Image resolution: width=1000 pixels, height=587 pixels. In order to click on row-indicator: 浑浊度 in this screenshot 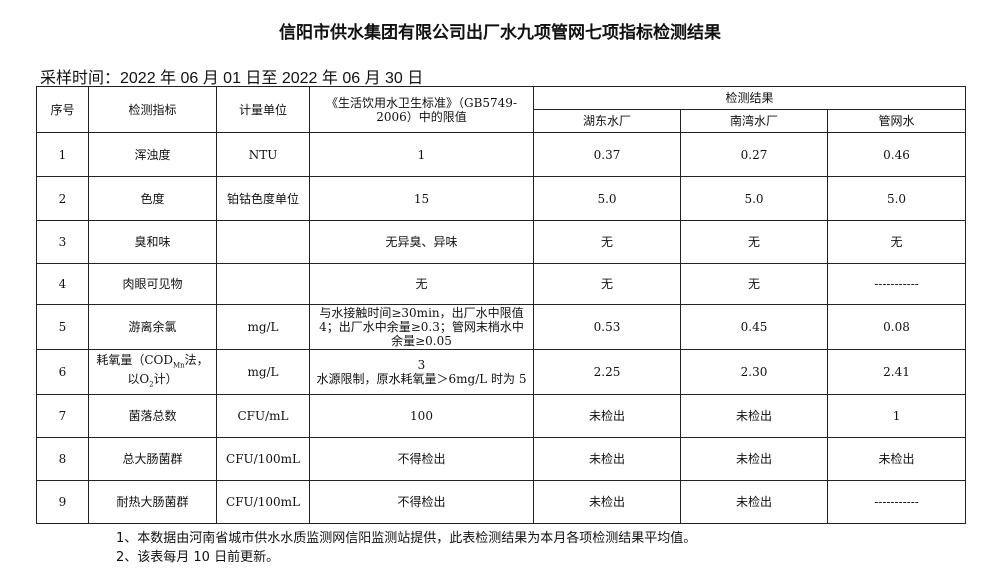, I will do `click(152, 154)`.